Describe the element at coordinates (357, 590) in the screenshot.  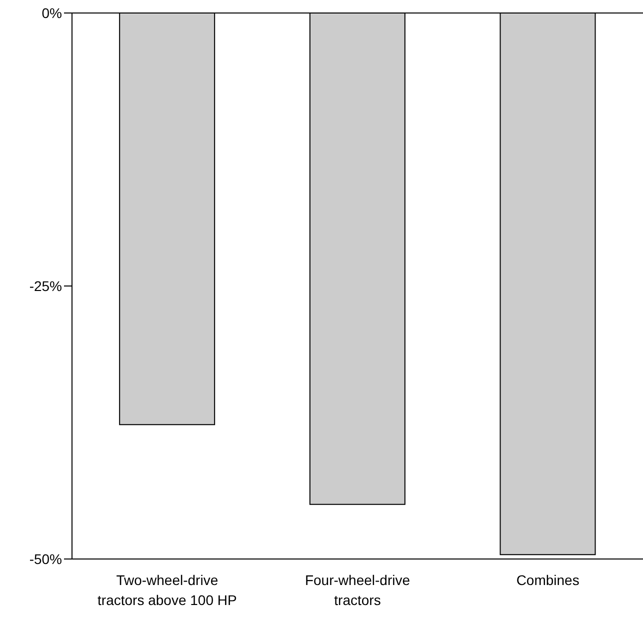
I see `x-tick-label: Four-wheel-drive tractors` at that location.